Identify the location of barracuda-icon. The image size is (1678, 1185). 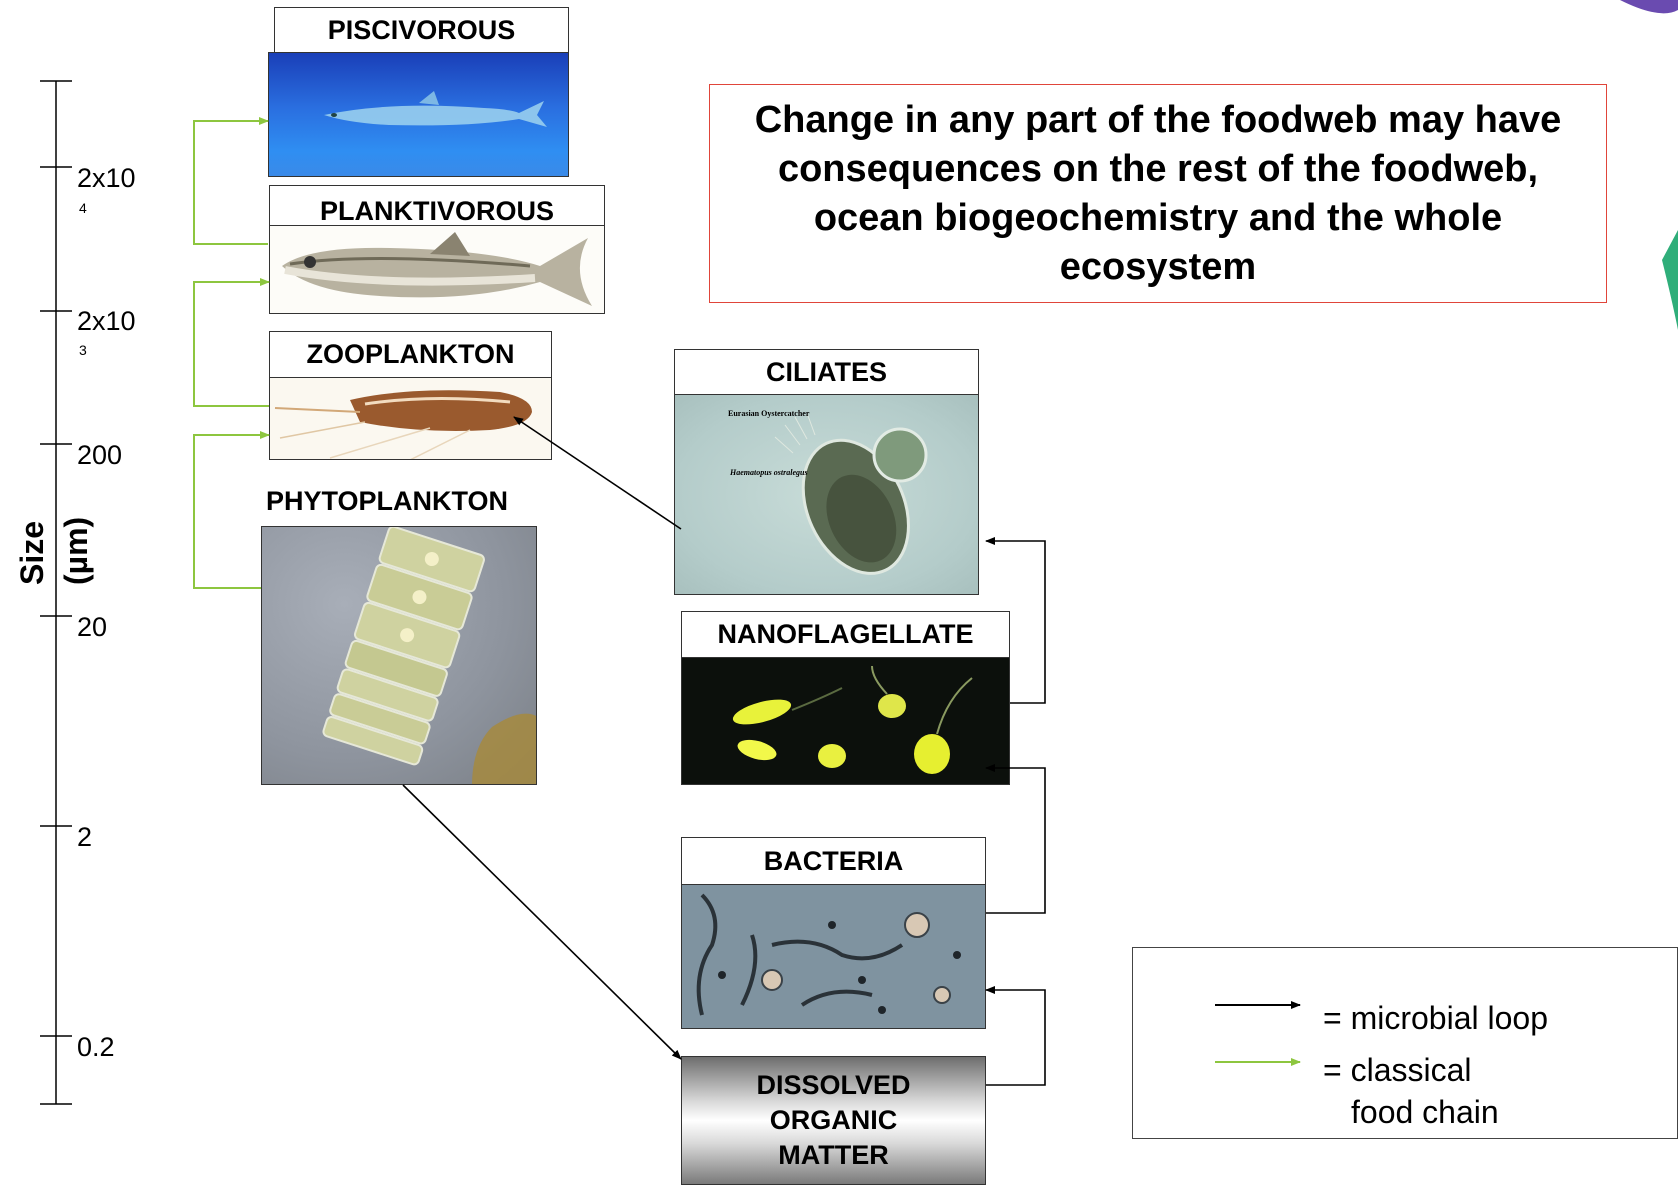
(435, 109).